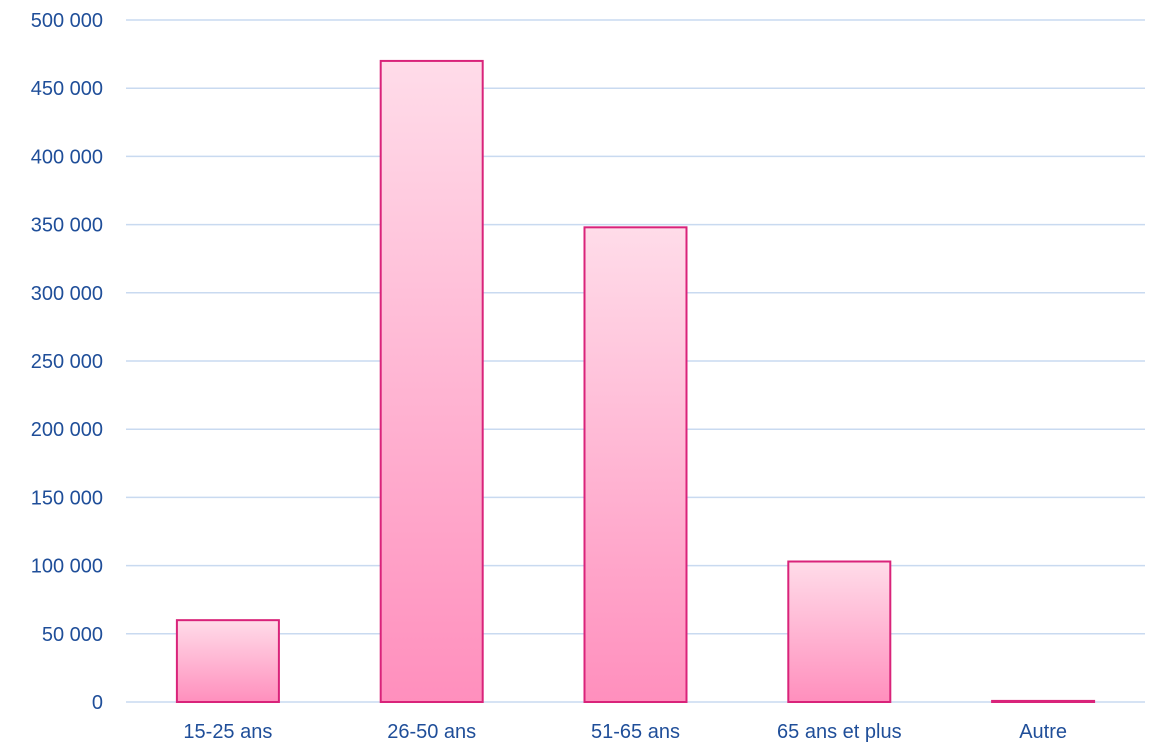 The height and width of the screenshot is (743, 1152). Describe the element at coordinates (635, 464) in the screenshot. I see `bar-51-65-ans` at that location.